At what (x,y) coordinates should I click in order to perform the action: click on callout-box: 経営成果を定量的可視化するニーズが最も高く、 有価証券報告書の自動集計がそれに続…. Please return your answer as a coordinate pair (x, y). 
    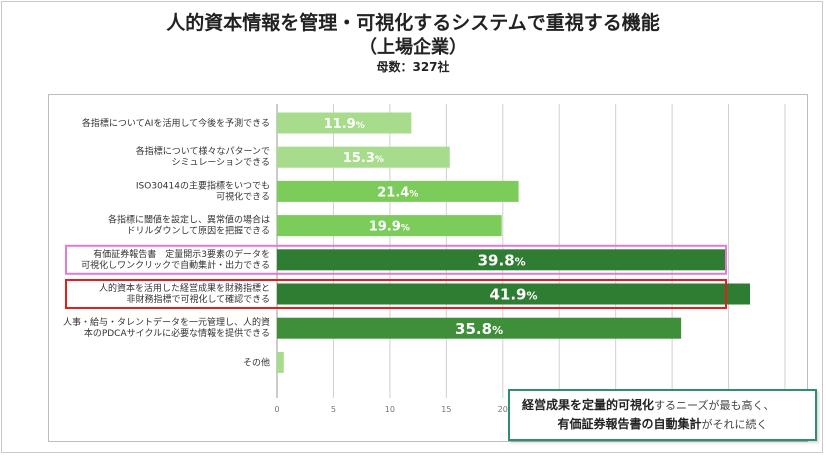
    Looking at the image, I should click on (662, 415).